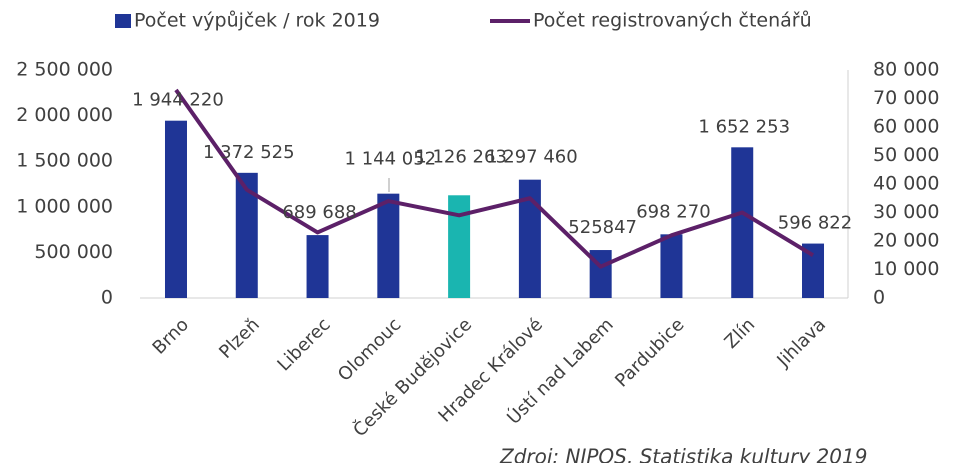  What do you see at coordinates (906, 241) in the screenshot?
I see `y2-tick-label: 20 000` at bounding box center [906, 241].